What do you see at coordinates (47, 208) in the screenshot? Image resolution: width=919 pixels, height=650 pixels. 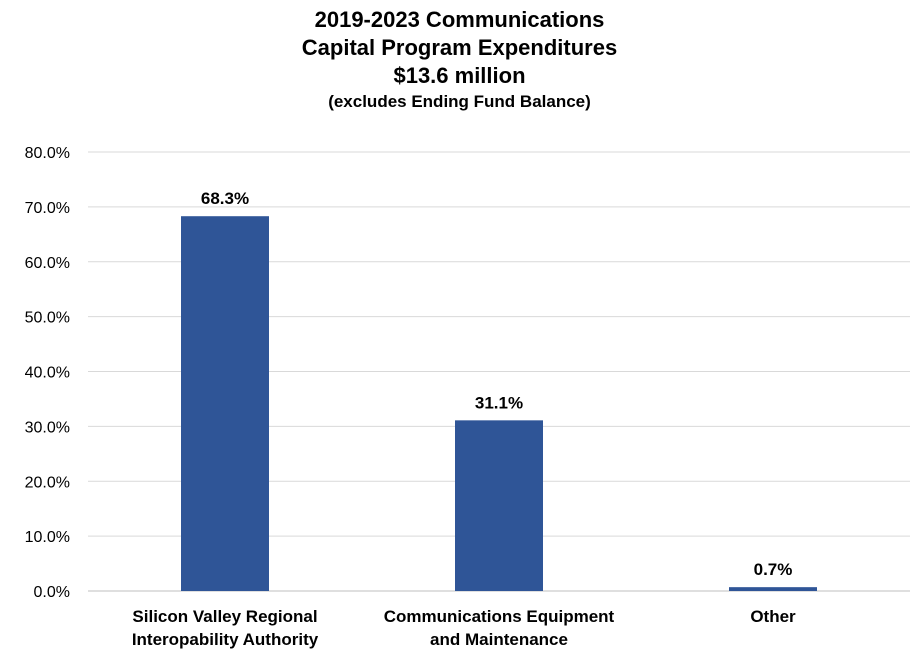 I see `y-tick-label: 70.0%` at bounding box center [47, 208].